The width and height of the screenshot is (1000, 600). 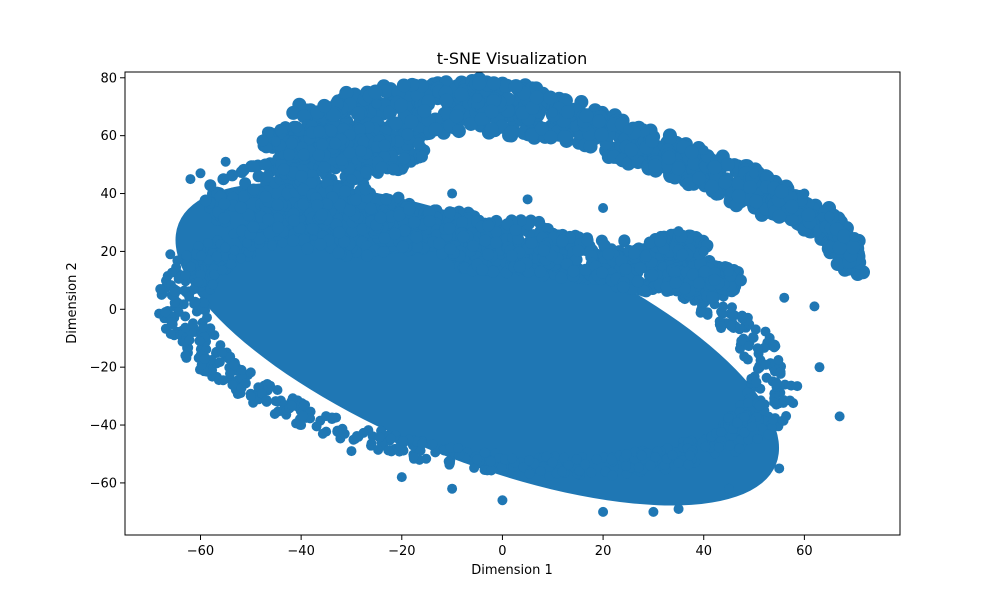 What do you see at coordinates (72, 303) in the screenshot?
I see `y-axis-label: Dimension 2` at bounding box center [72, 303].